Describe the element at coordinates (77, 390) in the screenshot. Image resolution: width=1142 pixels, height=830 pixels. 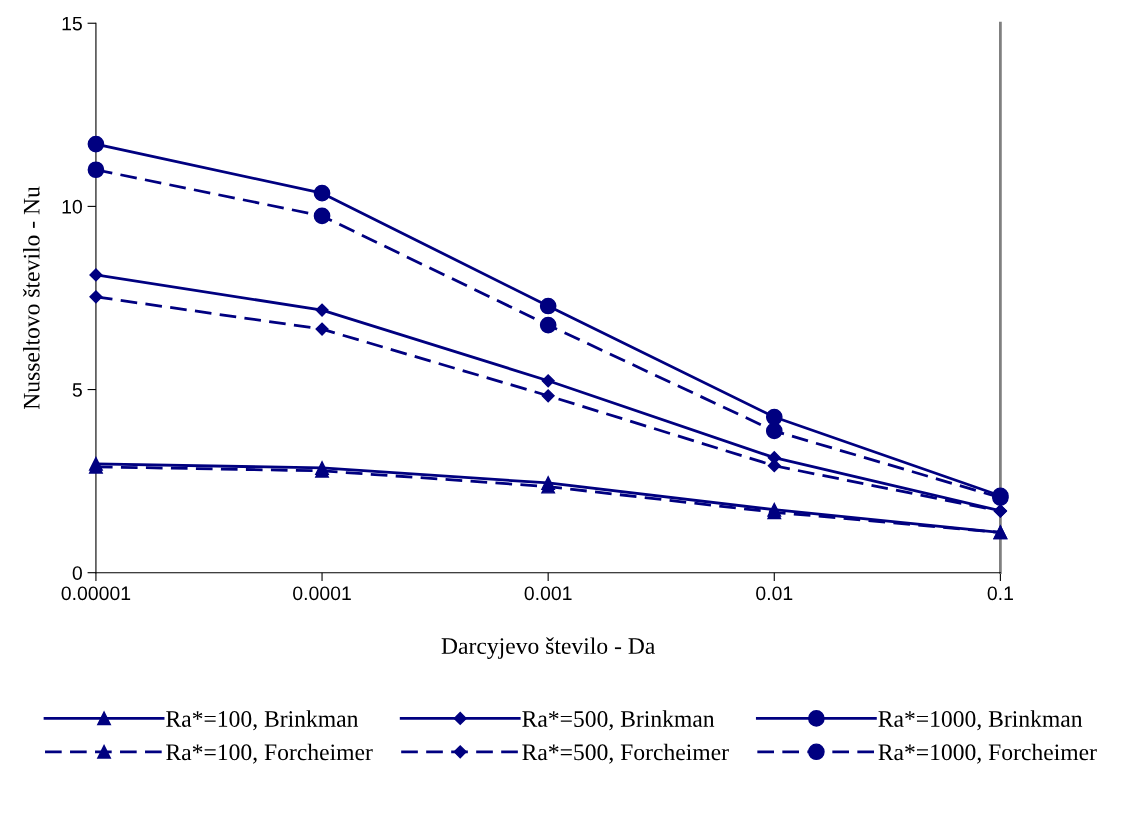
I see `y-tick-label: 5` at that location.